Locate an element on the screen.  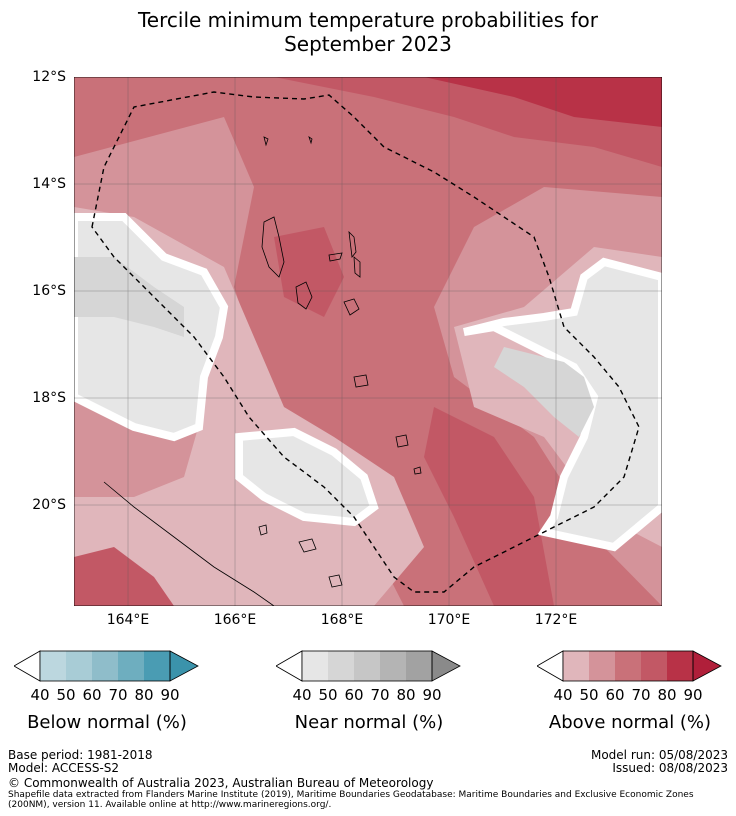
island-tanna is located at coordinates (402, 441).